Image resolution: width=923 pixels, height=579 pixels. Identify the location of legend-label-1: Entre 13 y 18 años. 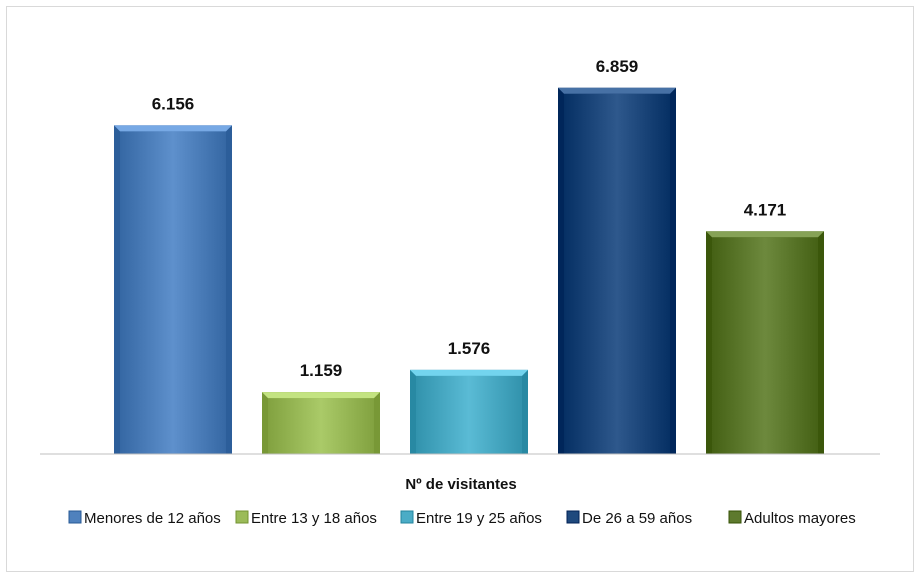
(314, 518).